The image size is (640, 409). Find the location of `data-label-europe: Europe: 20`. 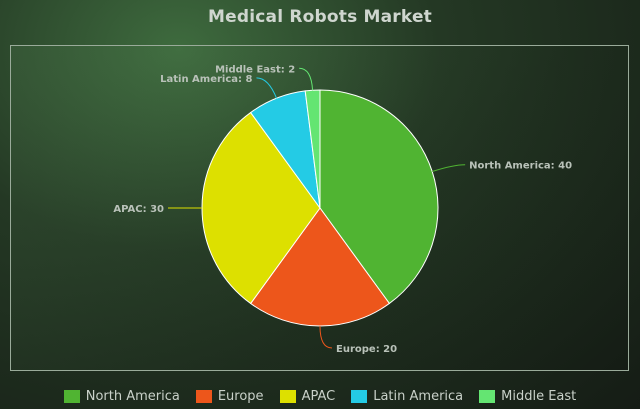

data-label-europe: Europe: 20 is located at coordinates (366, 349).